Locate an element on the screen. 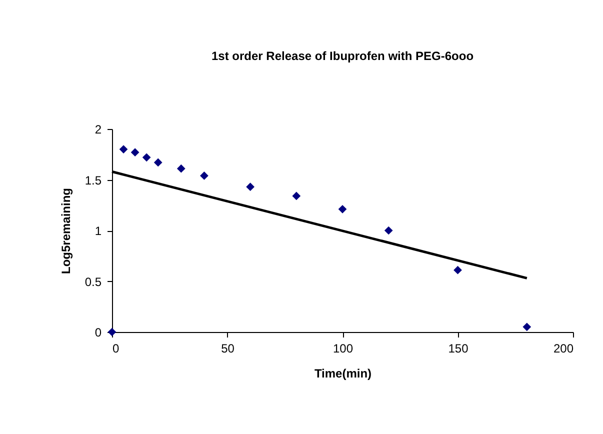 The height and width of the screenshot is (434, 603). y-tick-label: 2 is located at coordinates (98, 129).